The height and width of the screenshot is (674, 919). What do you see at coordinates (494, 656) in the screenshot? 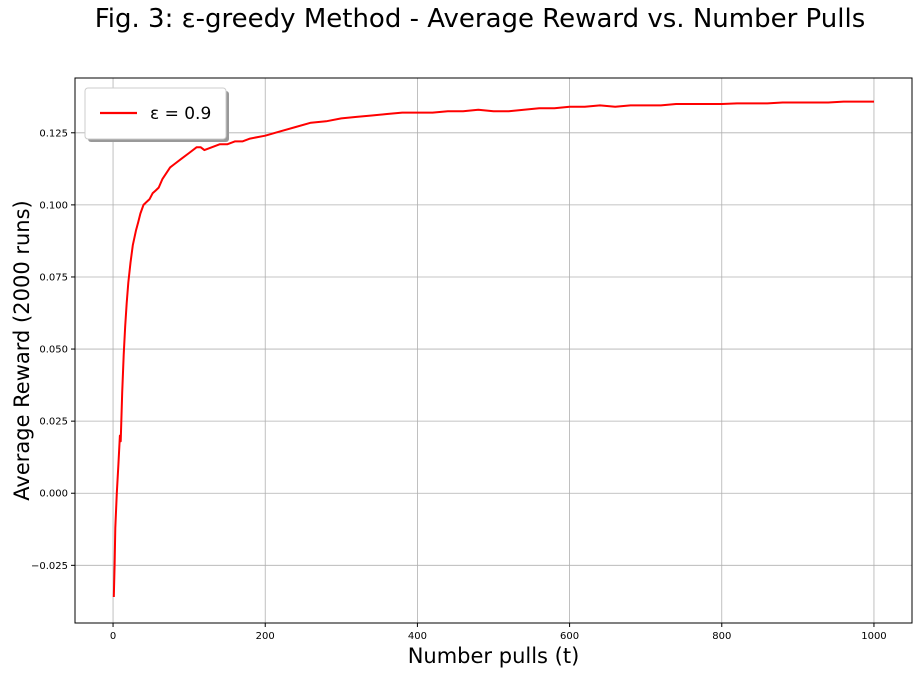
I see `x-axis-label: Number pulls (t)` at bounding box center [494, 656].